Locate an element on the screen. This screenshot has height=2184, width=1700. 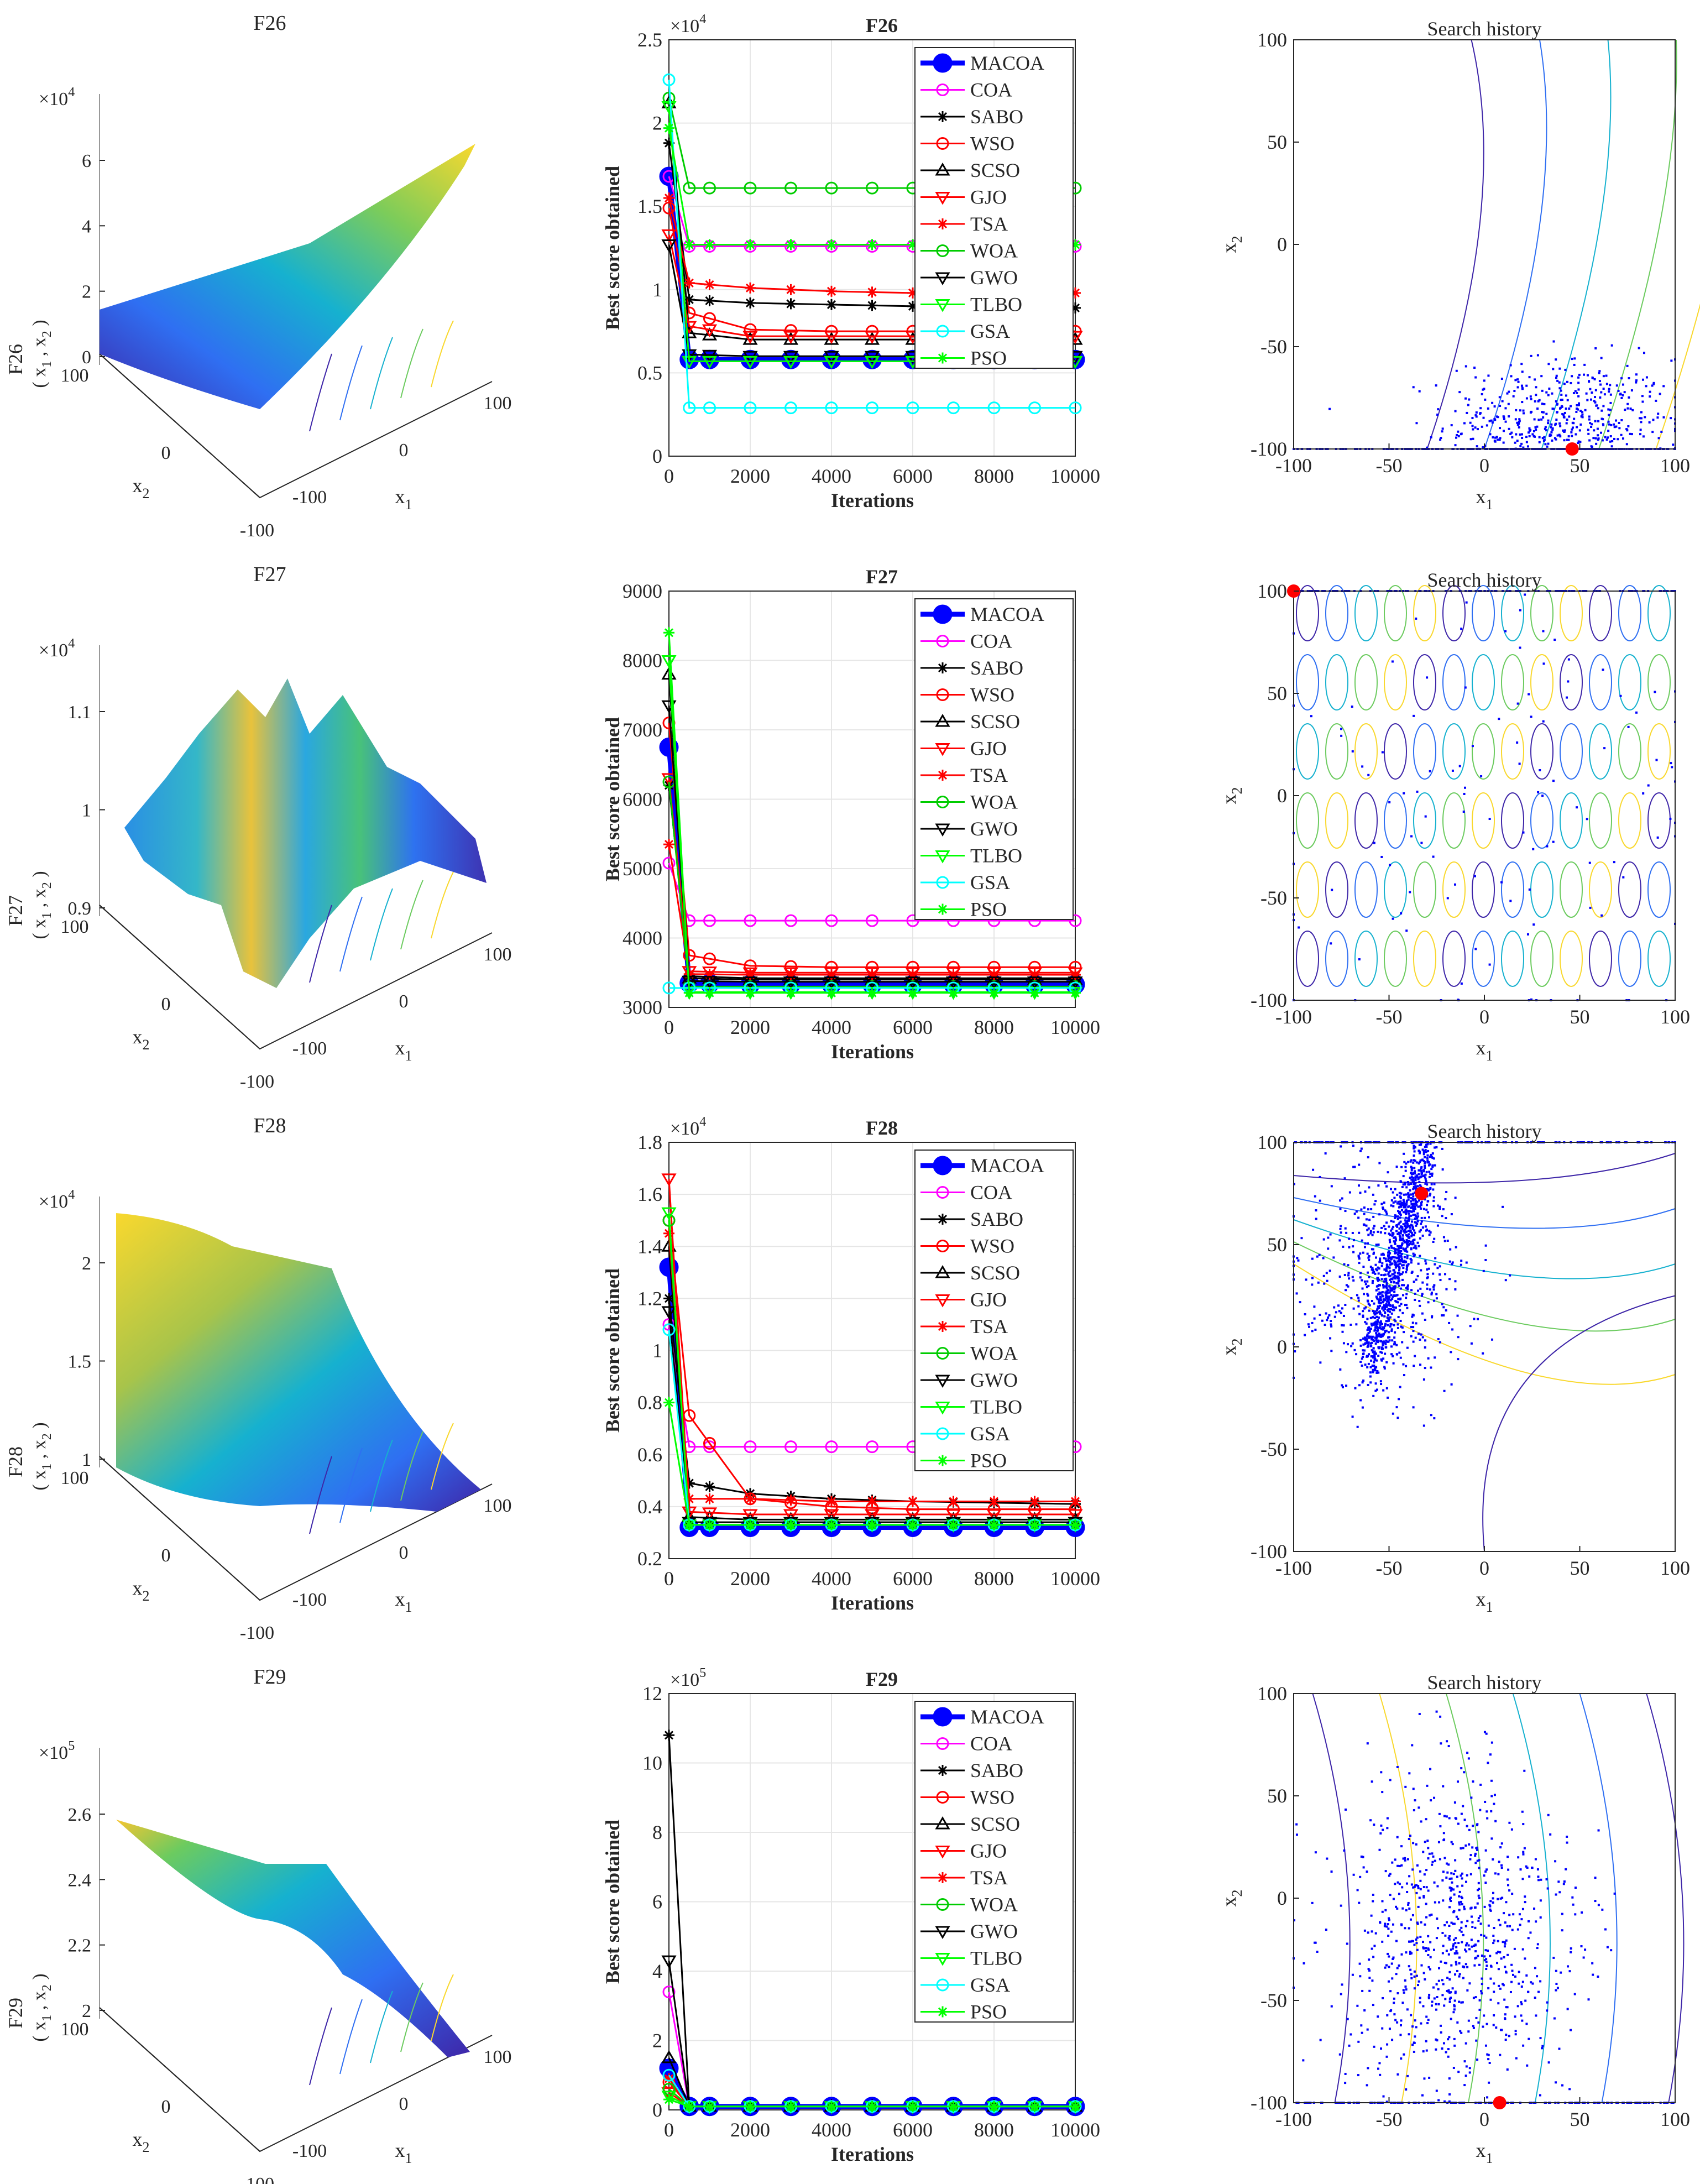
legend-marker-SABO-d2 is located at coordinates (943, 1219).